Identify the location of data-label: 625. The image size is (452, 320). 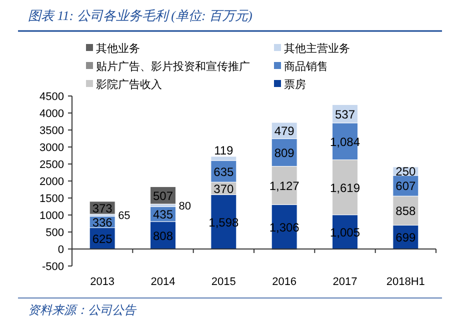
(102, 239).